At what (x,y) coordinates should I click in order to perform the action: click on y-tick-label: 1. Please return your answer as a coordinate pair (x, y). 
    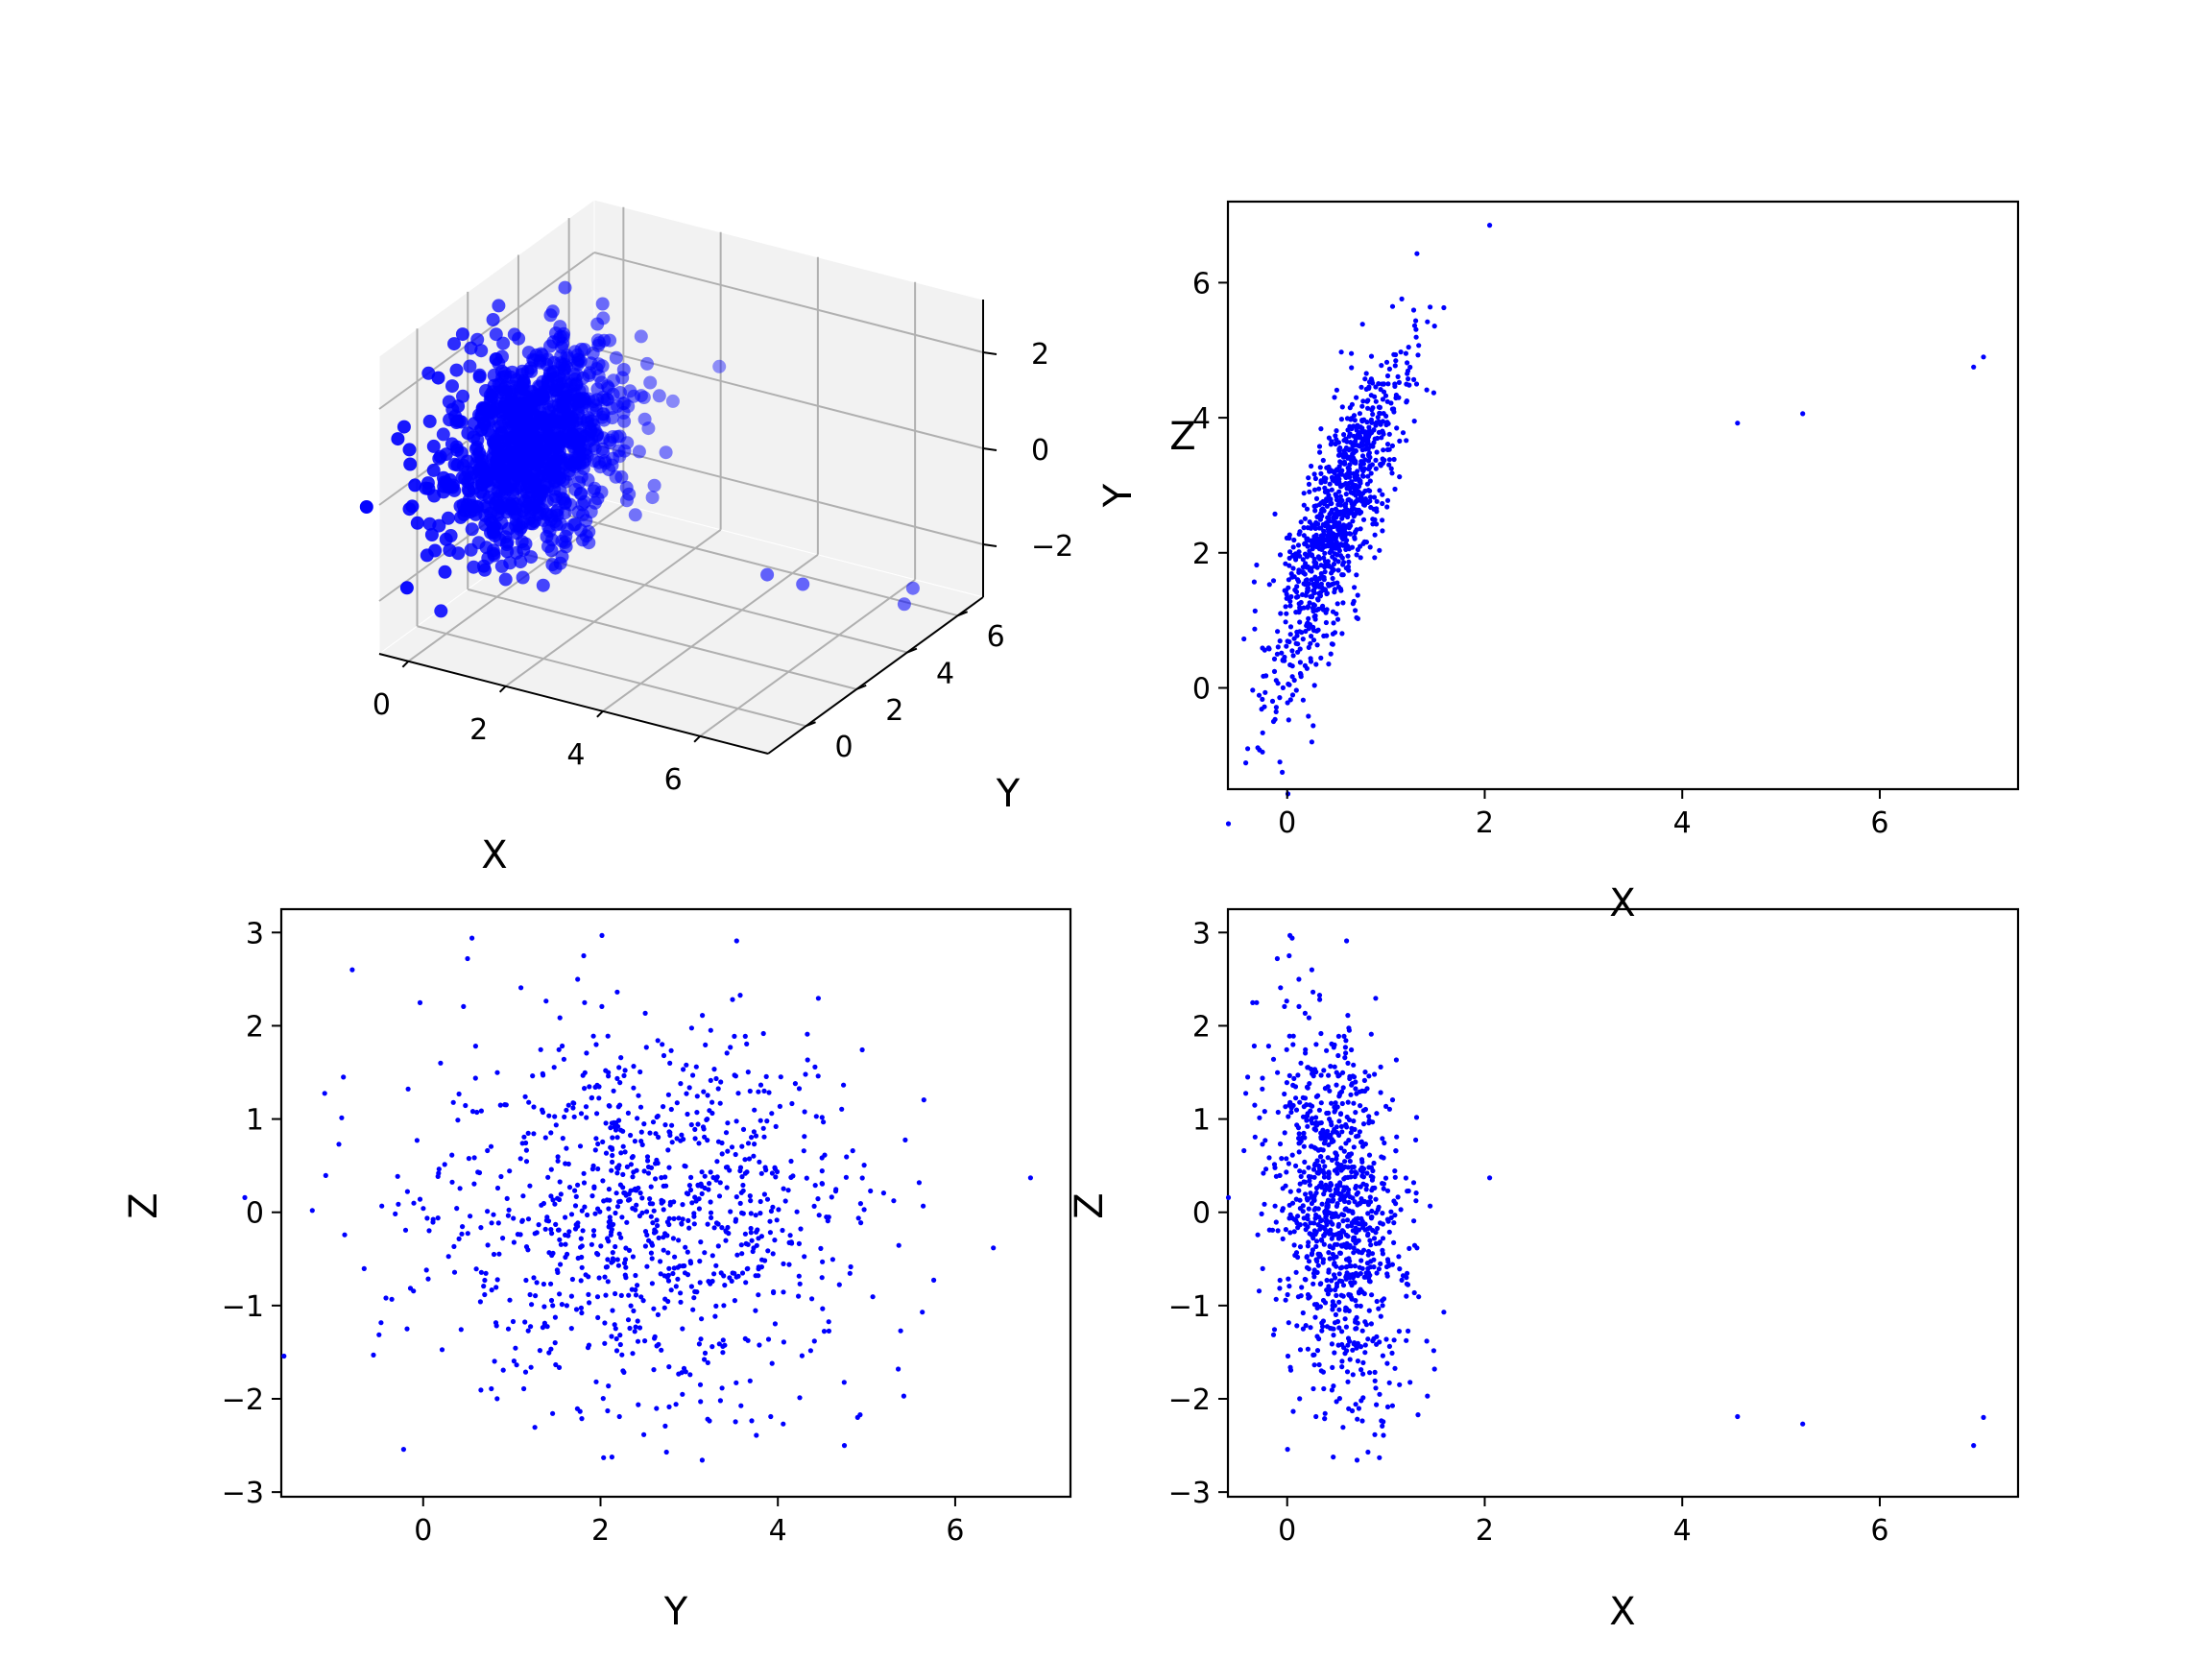
    Looking at the image, I should click on (255, 1121).